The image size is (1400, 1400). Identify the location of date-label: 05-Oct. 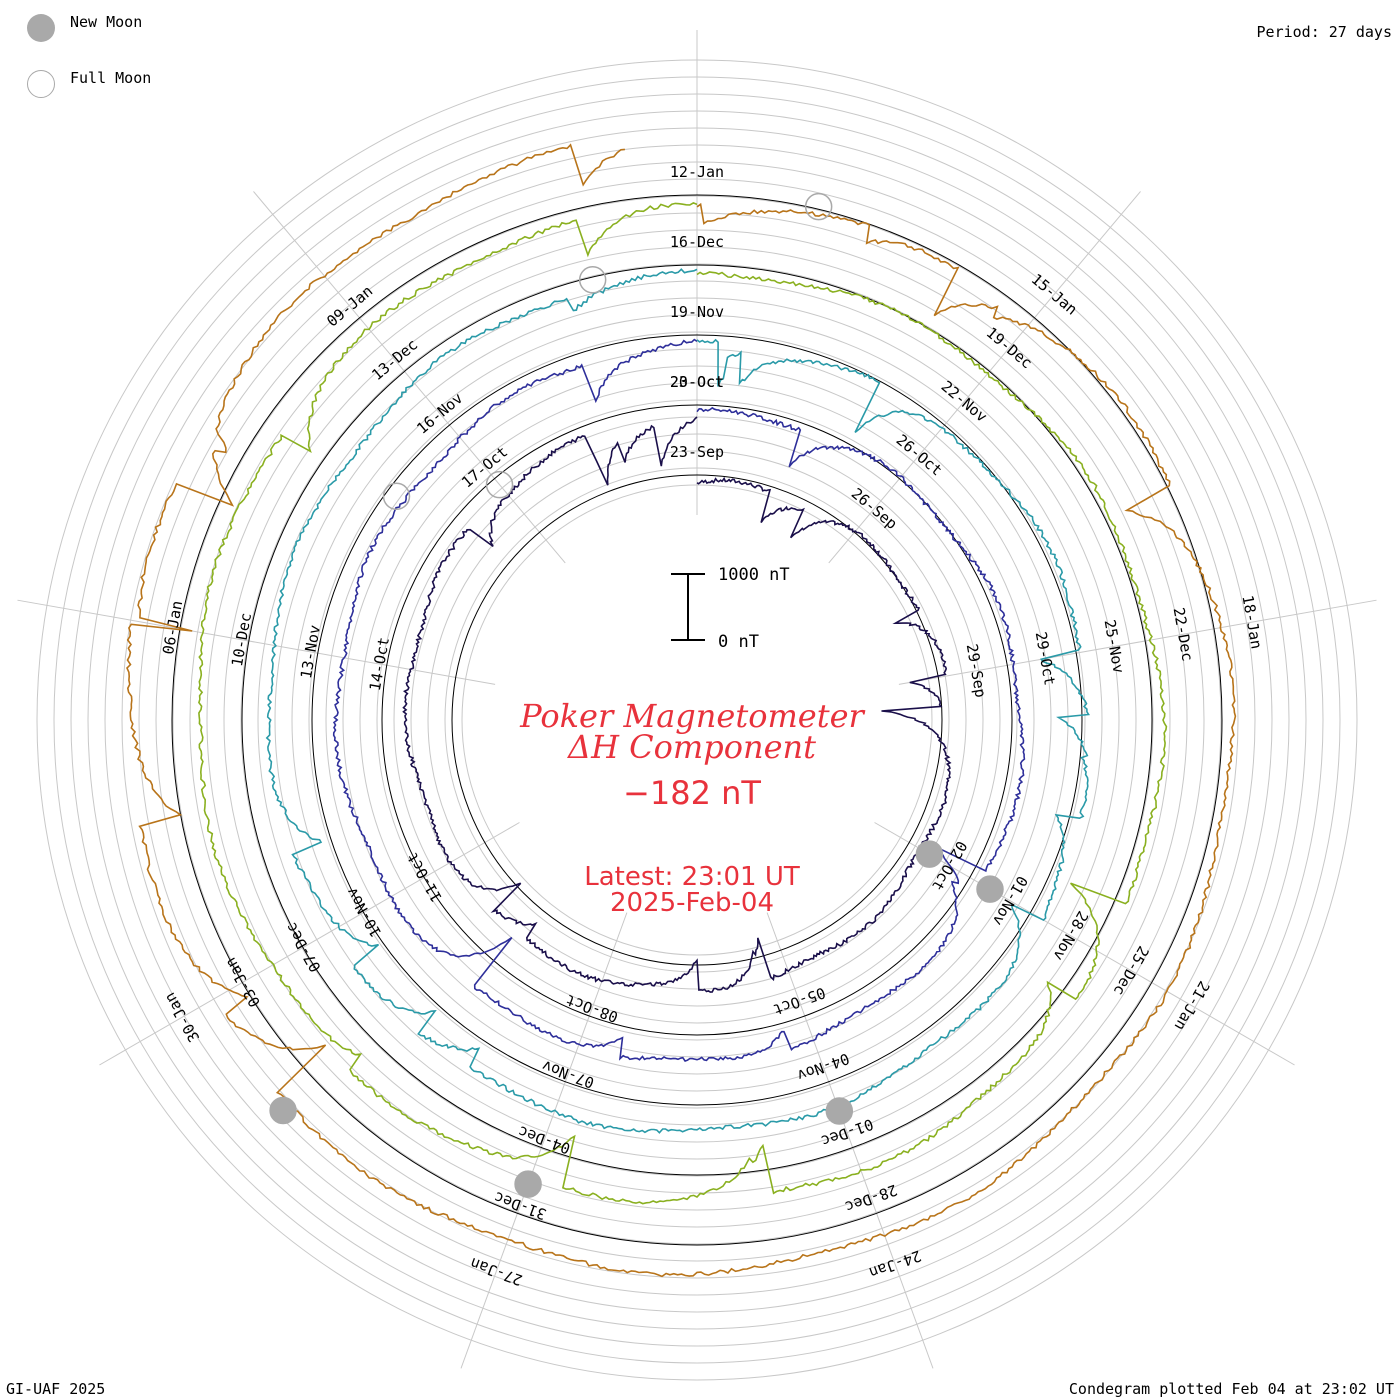
(799, 1000).